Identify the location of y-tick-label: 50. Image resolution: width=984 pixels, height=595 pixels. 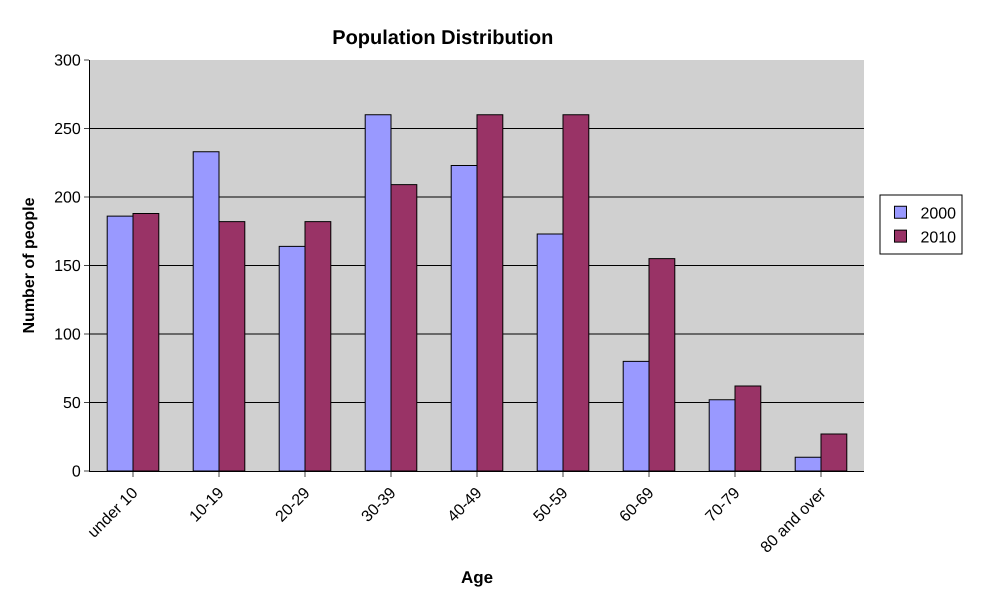
(72, 403).